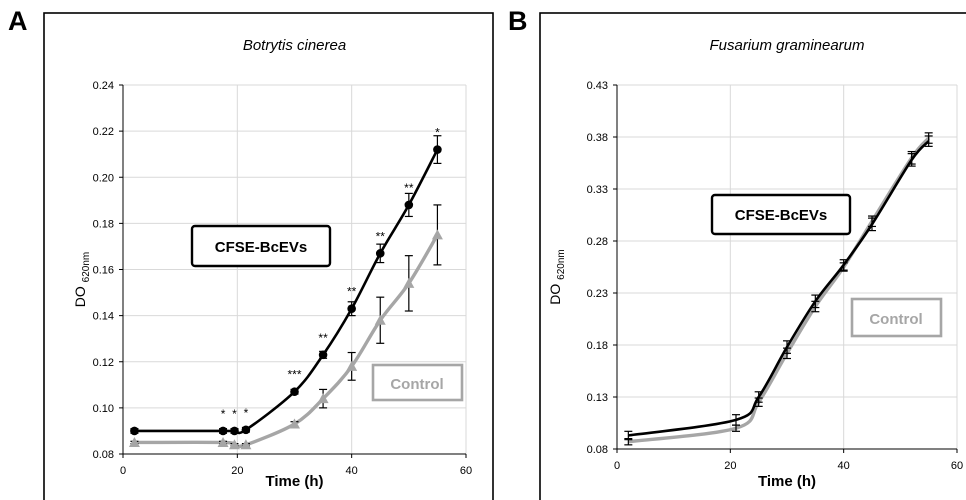 The image size is (966, 500). I want to click on chart-a-title: Botrytis cinerea, so click(294, 45).